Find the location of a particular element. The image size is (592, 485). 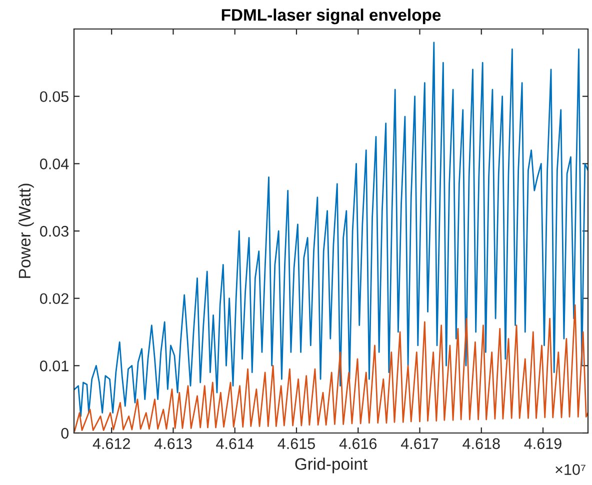

y-tick-label: 0.02 is located at coordinates (54, 298).